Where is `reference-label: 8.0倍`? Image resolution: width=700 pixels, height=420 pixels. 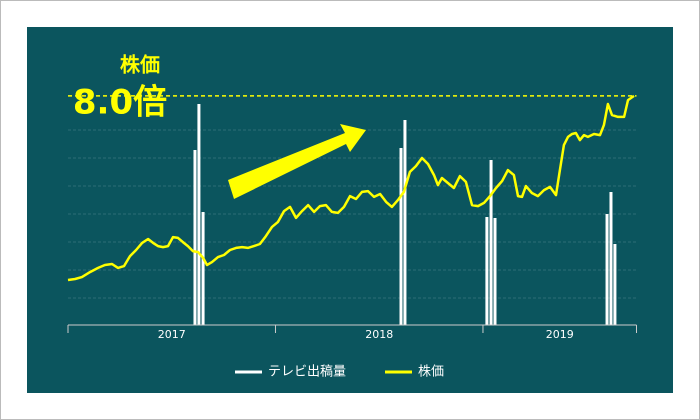
reference-label: 8.0倍 is located at coordinates (120, 103).